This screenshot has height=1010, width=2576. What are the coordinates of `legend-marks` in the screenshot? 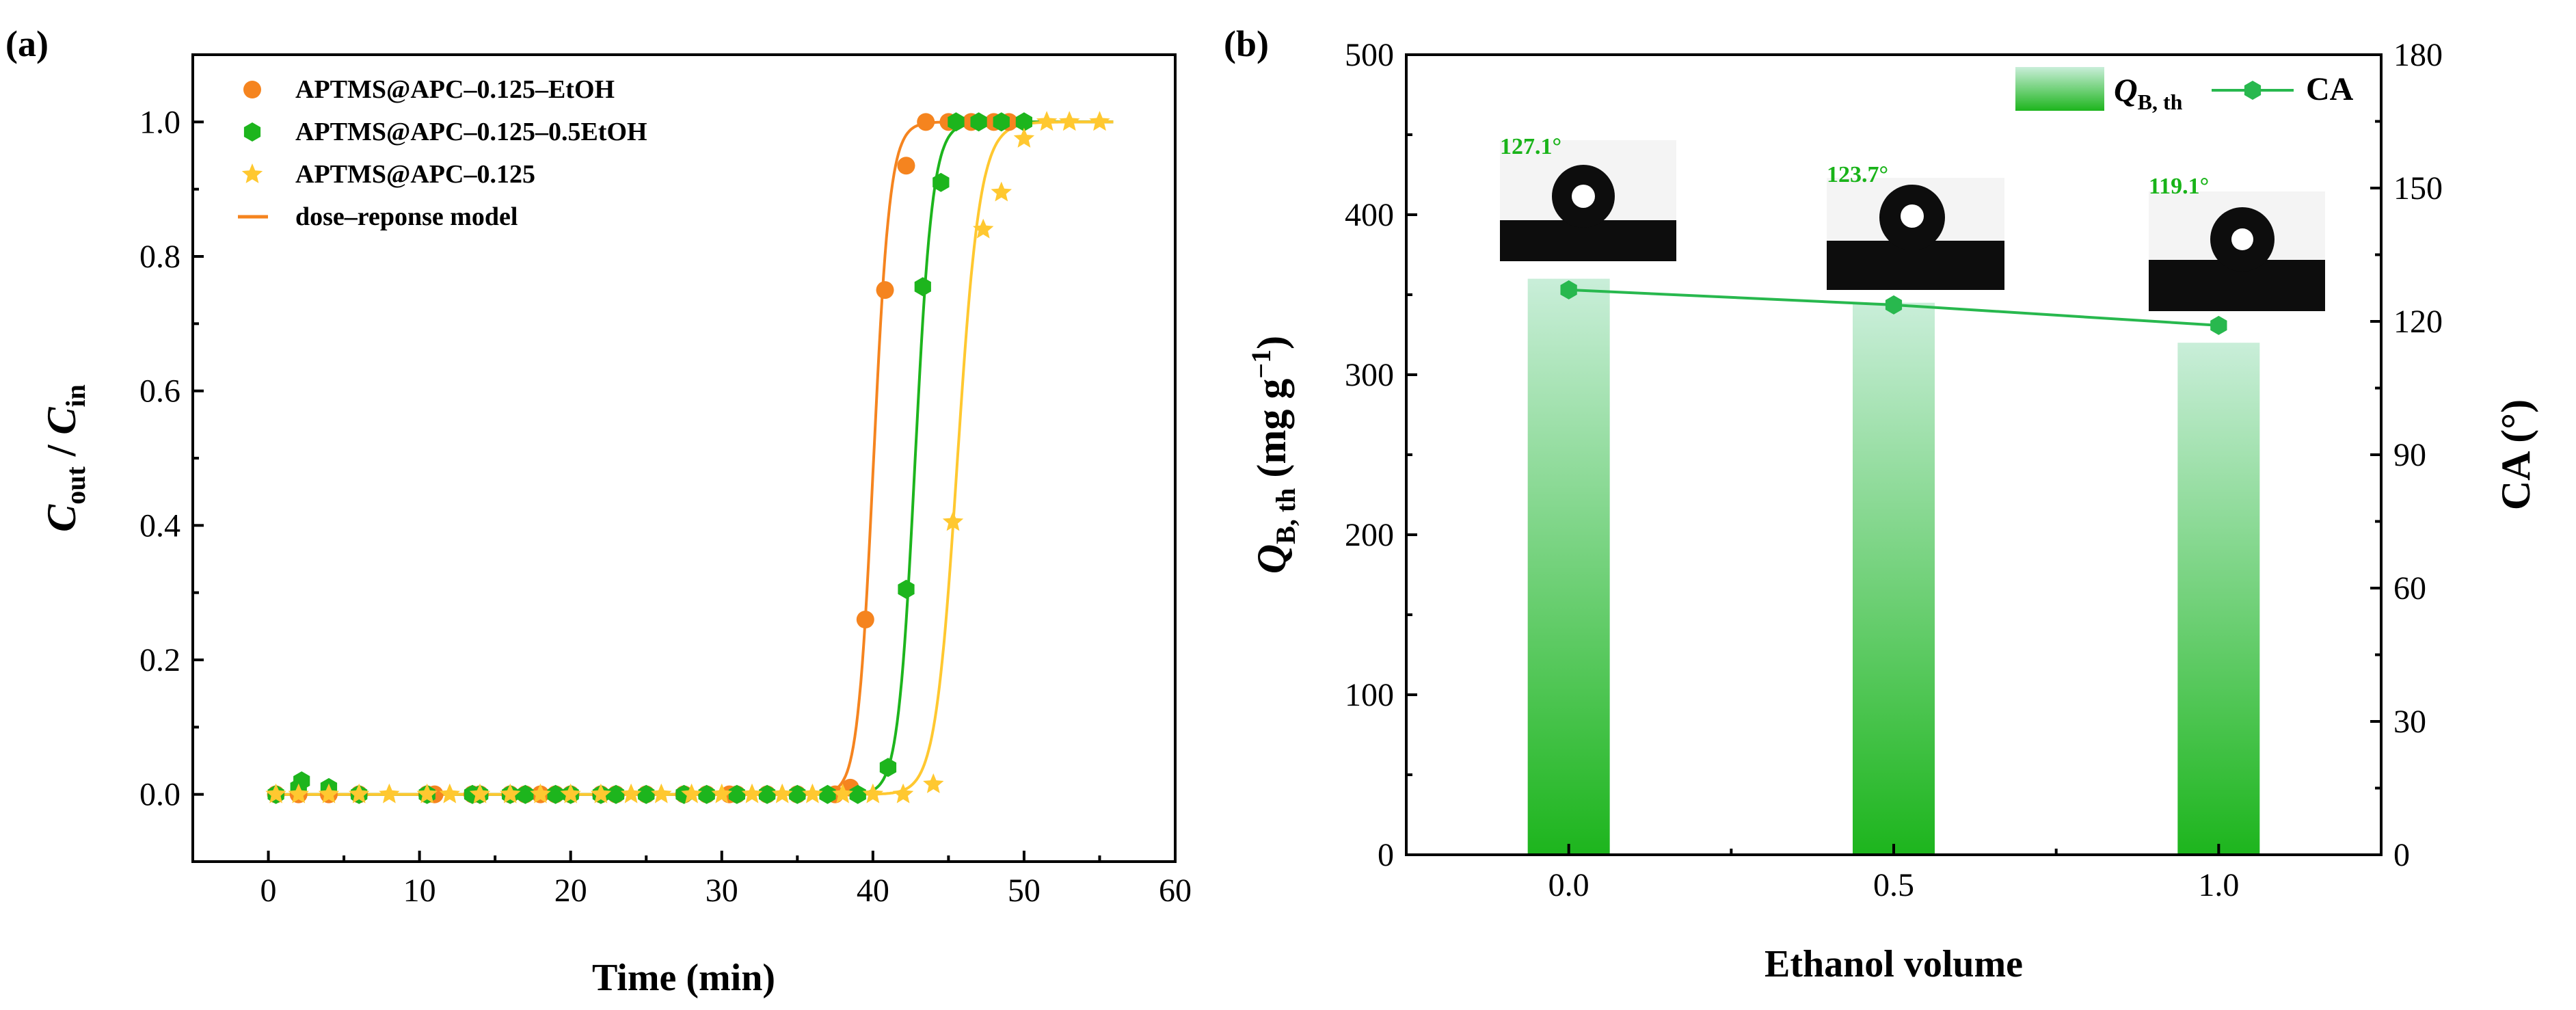 It's located at (253, 150).